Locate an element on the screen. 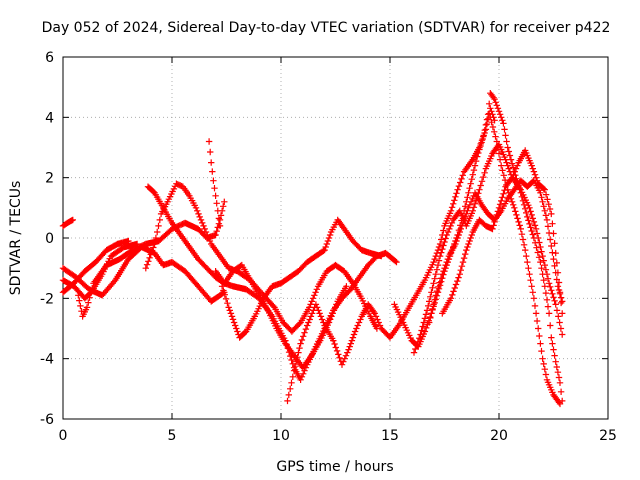 The width and height of the screenshot is (640, 480). y-axis-label: SDTVAR / TECUs is located at coordinates (16, 238).